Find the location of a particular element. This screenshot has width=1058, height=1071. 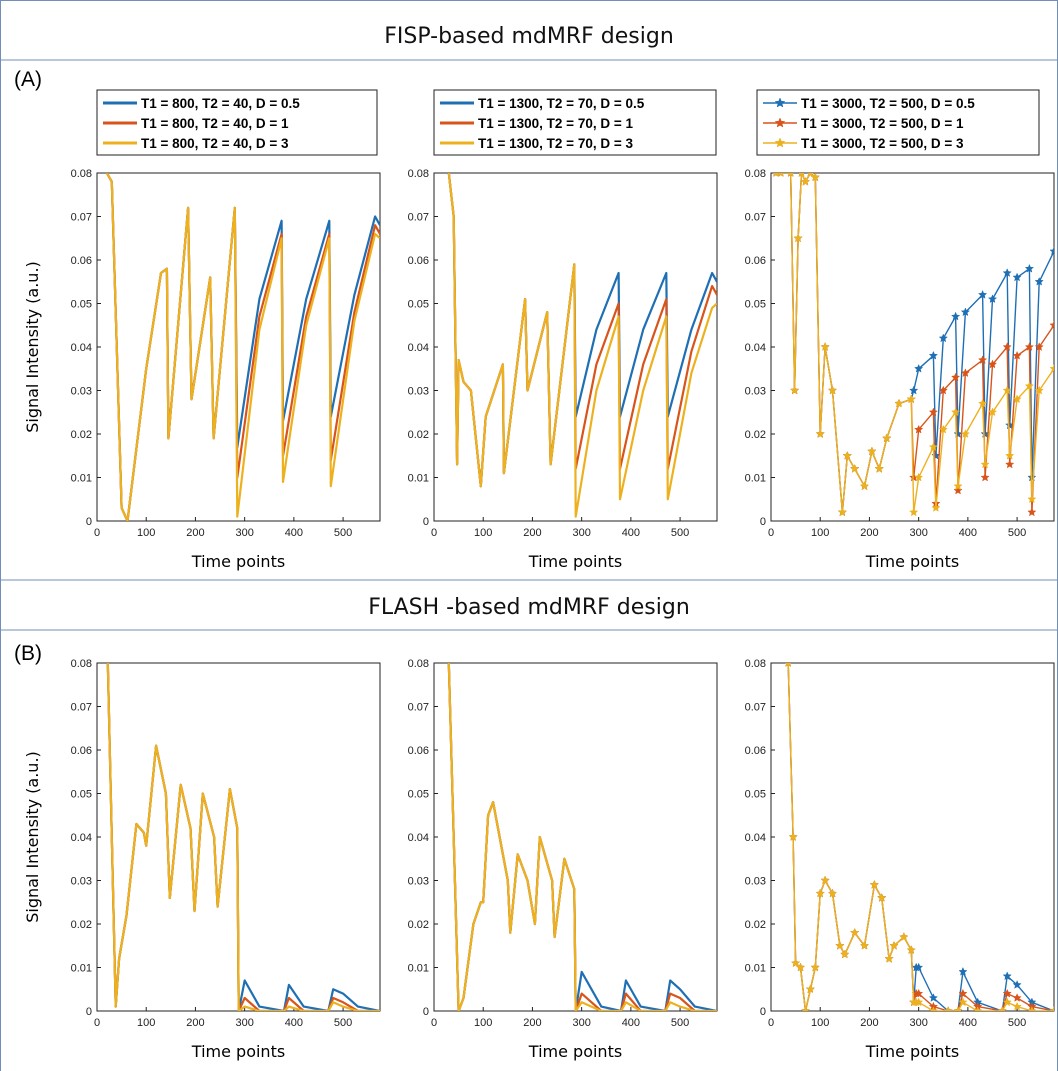

legend-entry: T1 = 1300, T2 = 70, D = 0.5 is located at coordinates (561, 103).